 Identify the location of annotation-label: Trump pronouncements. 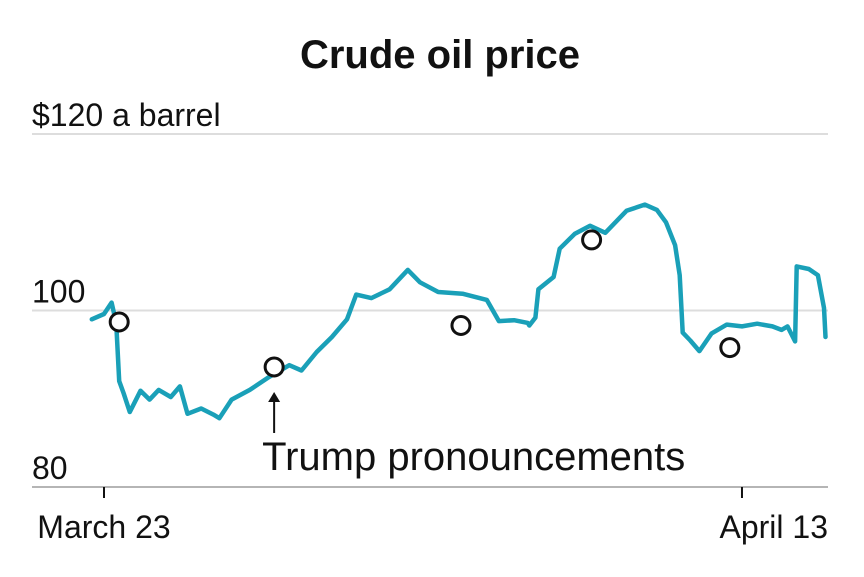
(473, 457).